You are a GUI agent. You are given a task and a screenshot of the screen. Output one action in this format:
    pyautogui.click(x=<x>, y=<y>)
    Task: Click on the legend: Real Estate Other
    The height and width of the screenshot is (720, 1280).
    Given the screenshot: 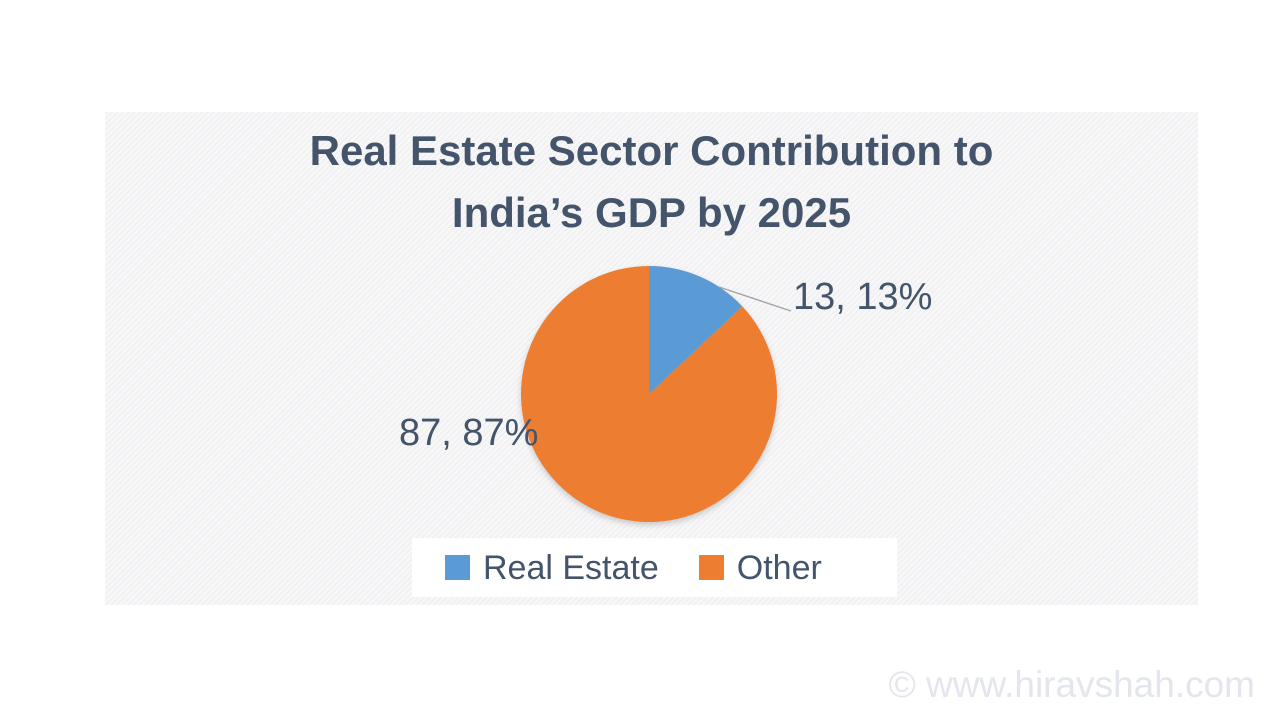 What is the action you would take?
    pyautogui.click(x=654, y=567)
    